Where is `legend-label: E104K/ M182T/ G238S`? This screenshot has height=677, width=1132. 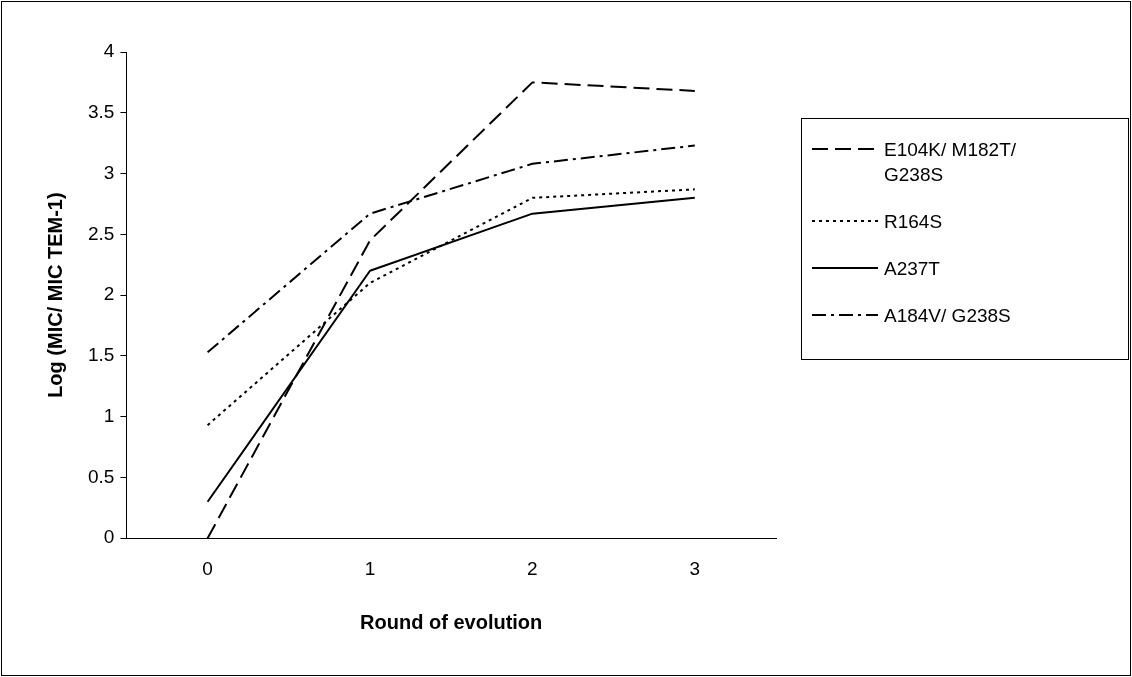 legend-label: E104K/ M182T/ G238S is located at coordinates (951, 162).